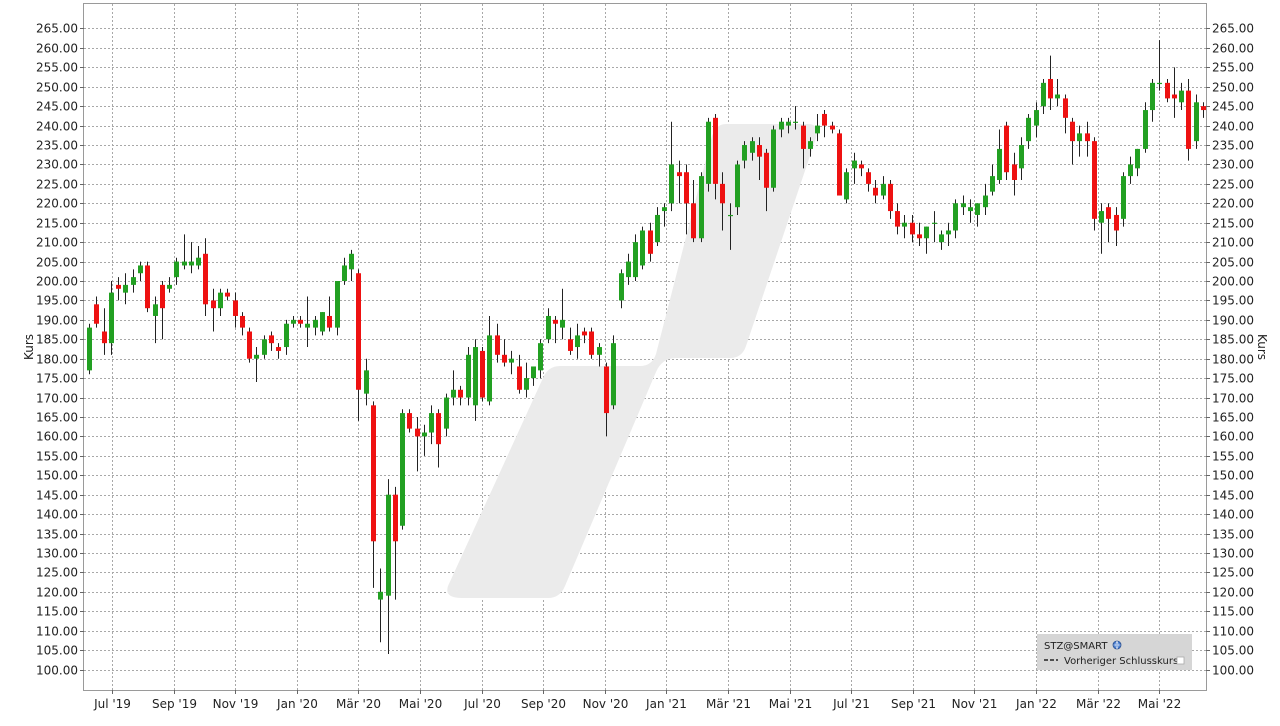  I want to click on x-tick-label: Sep '20, so click(543, 704).